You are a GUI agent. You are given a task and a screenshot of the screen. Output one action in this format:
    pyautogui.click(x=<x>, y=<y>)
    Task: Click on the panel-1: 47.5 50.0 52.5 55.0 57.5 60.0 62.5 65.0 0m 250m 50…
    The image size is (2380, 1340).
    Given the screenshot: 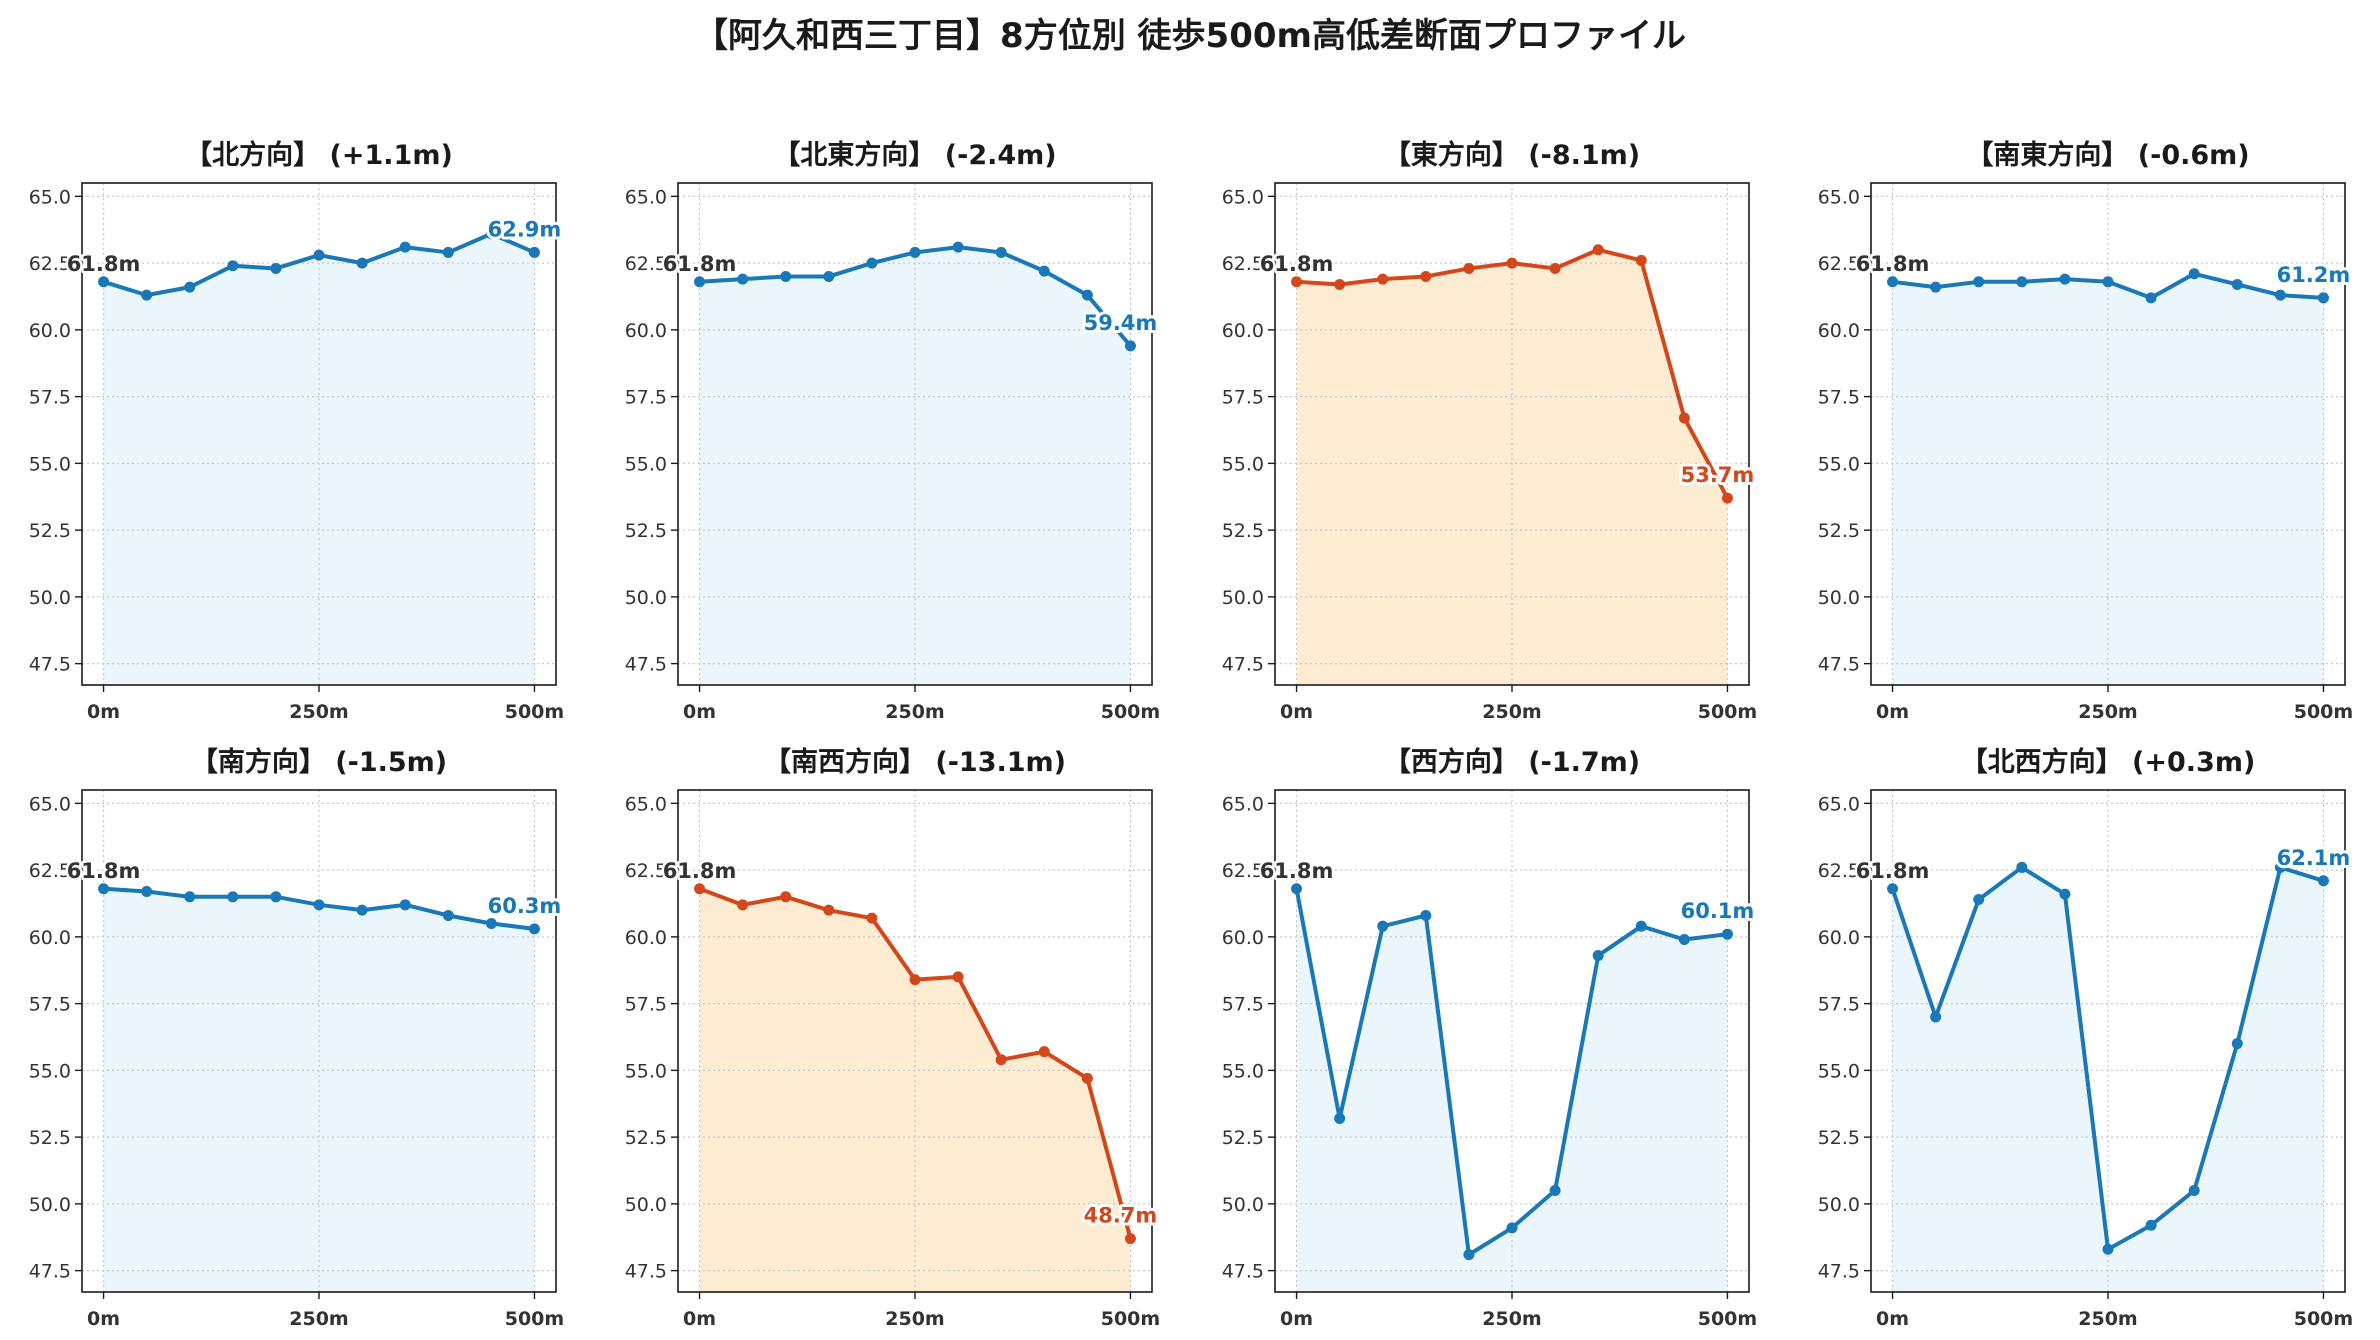 What is the action you would take?
    pyautogui.click(x=297, y=431)
    